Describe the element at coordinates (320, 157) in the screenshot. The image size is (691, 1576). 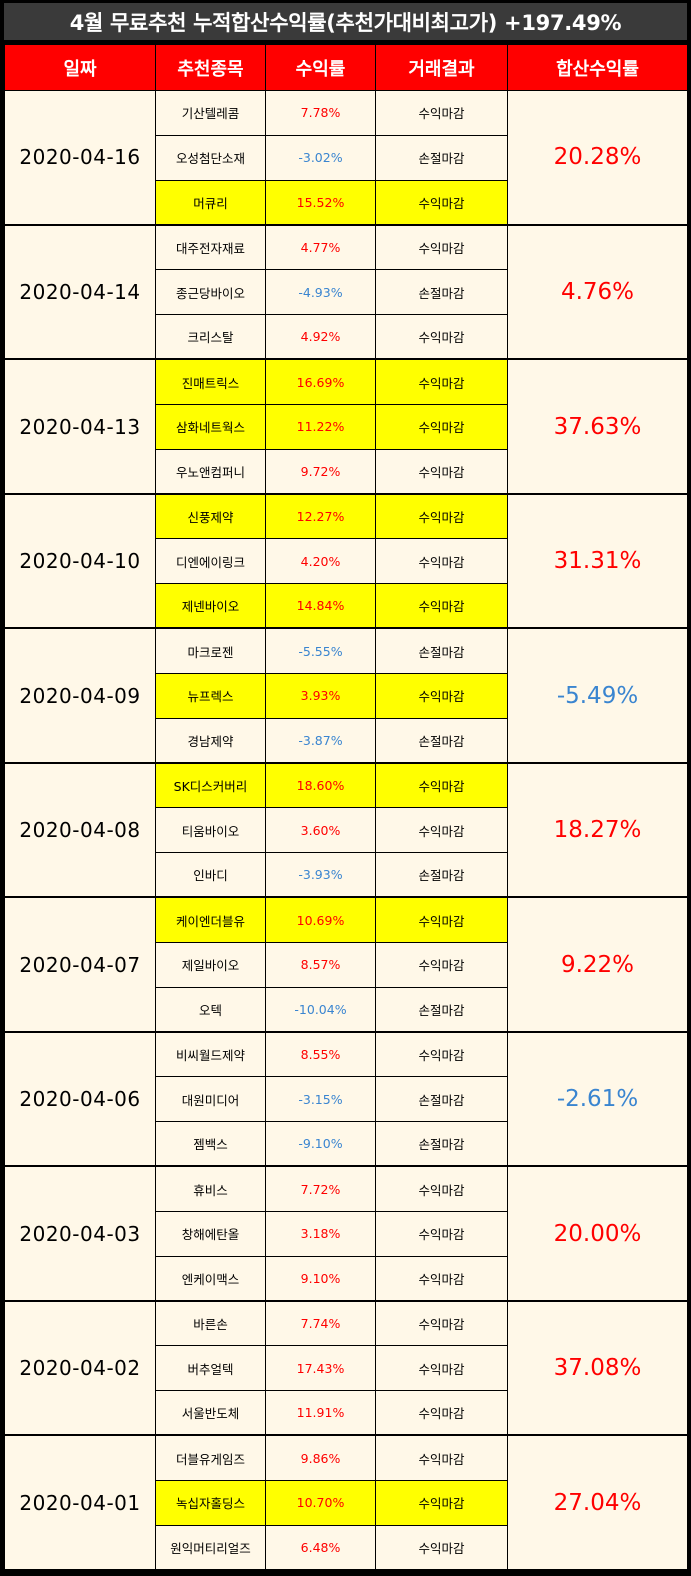
I see `return-rate-cell: -3.02%` at that location.